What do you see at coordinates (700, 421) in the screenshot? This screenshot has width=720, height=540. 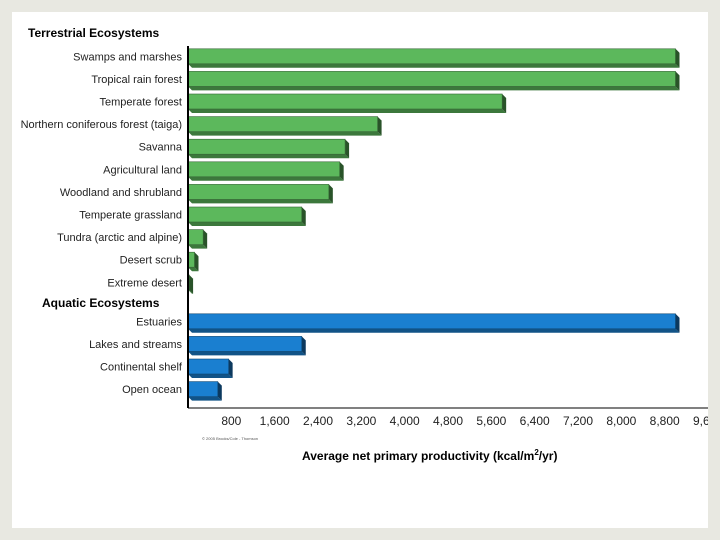 I see `x-tick-label: 9,600` at bounding box center [700, 421].